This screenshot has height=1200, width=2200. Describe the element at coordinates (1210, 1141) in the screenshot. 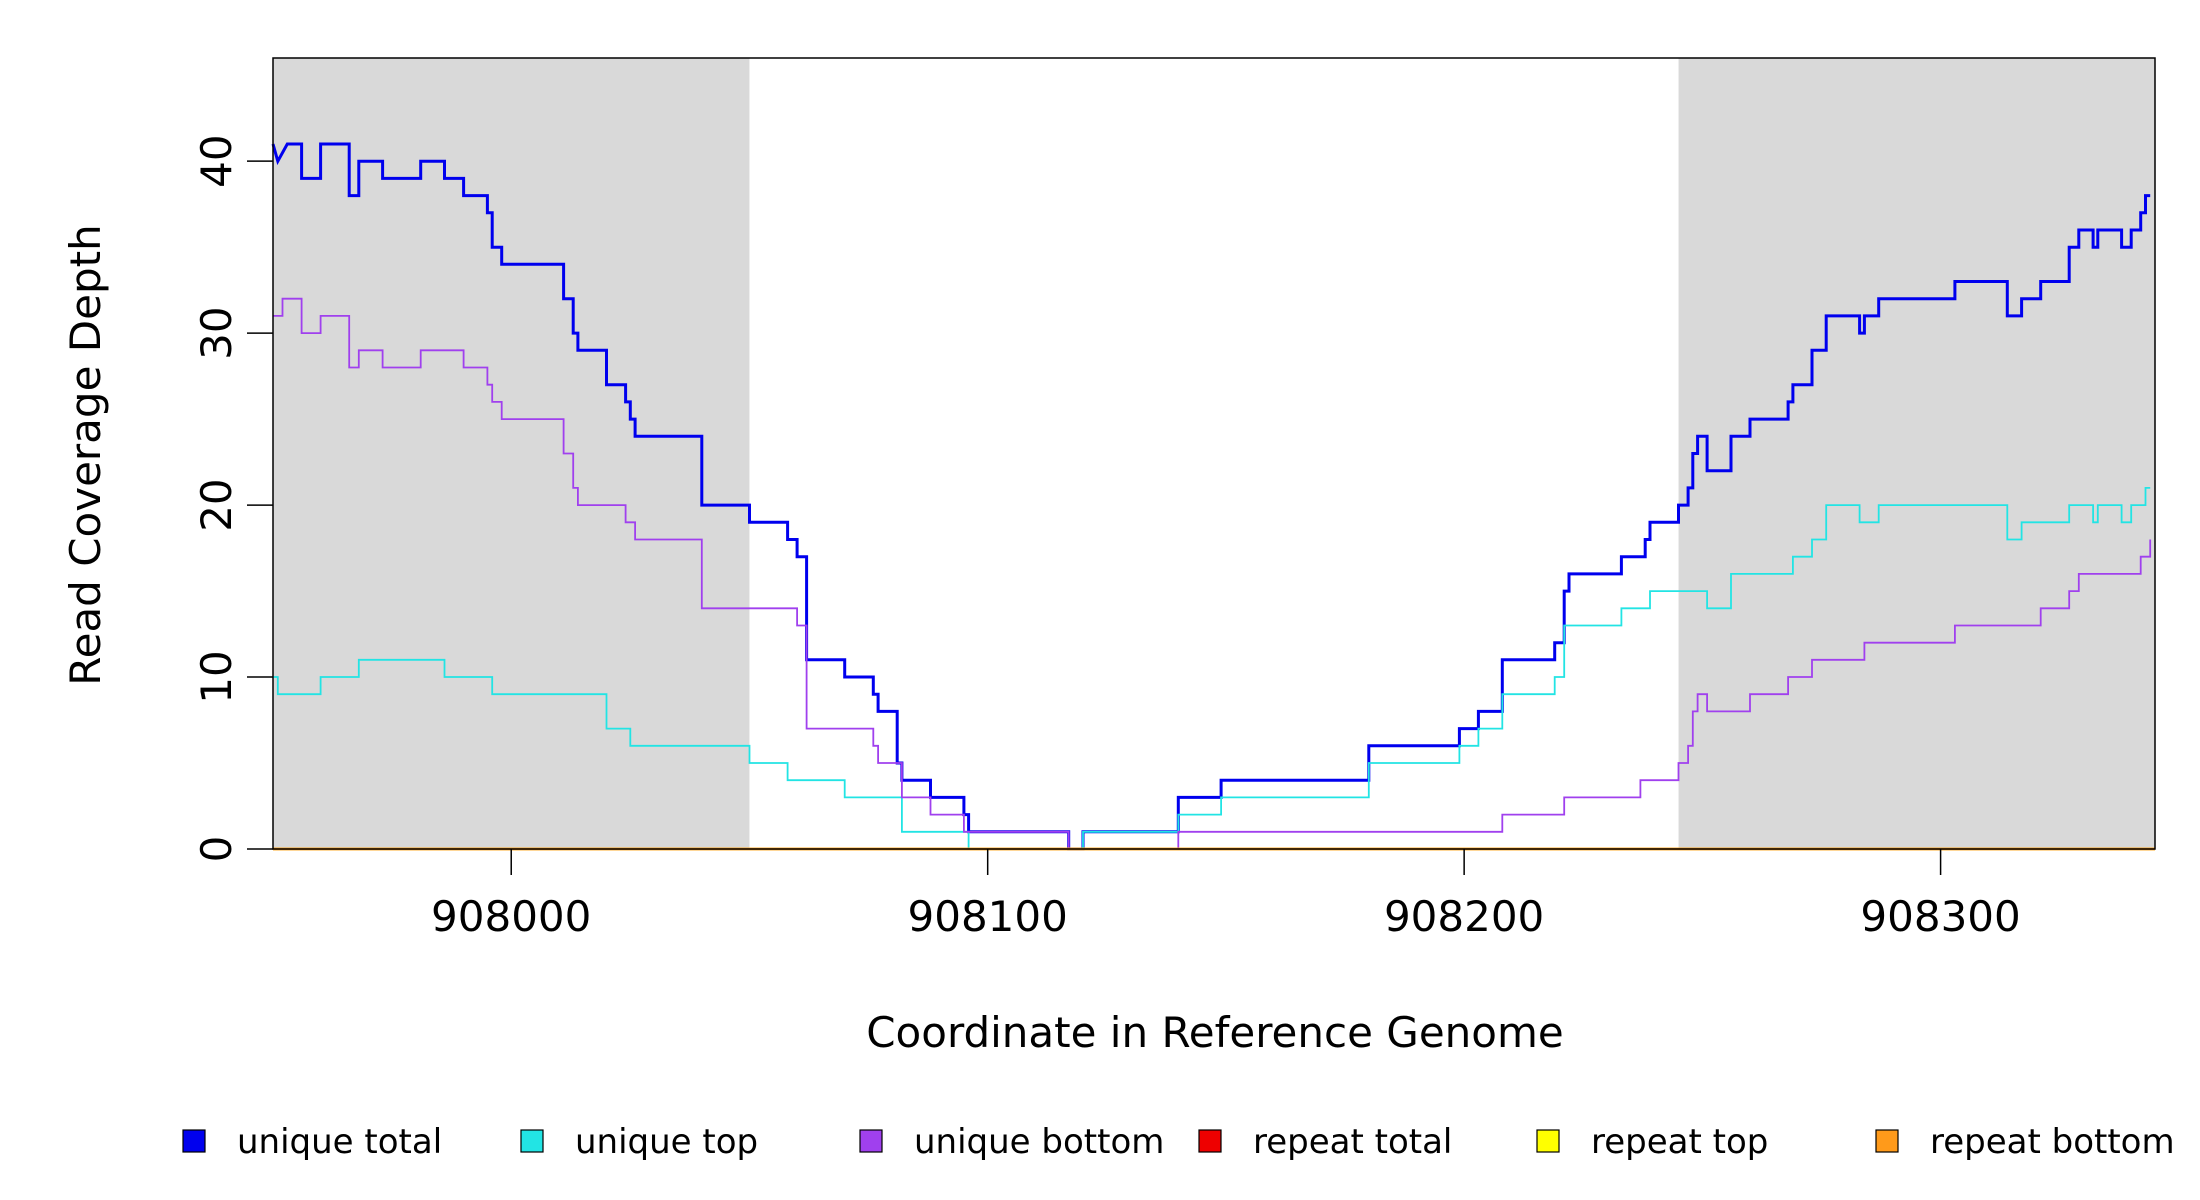

I see `legend-swatch-repeat-total` at that location.